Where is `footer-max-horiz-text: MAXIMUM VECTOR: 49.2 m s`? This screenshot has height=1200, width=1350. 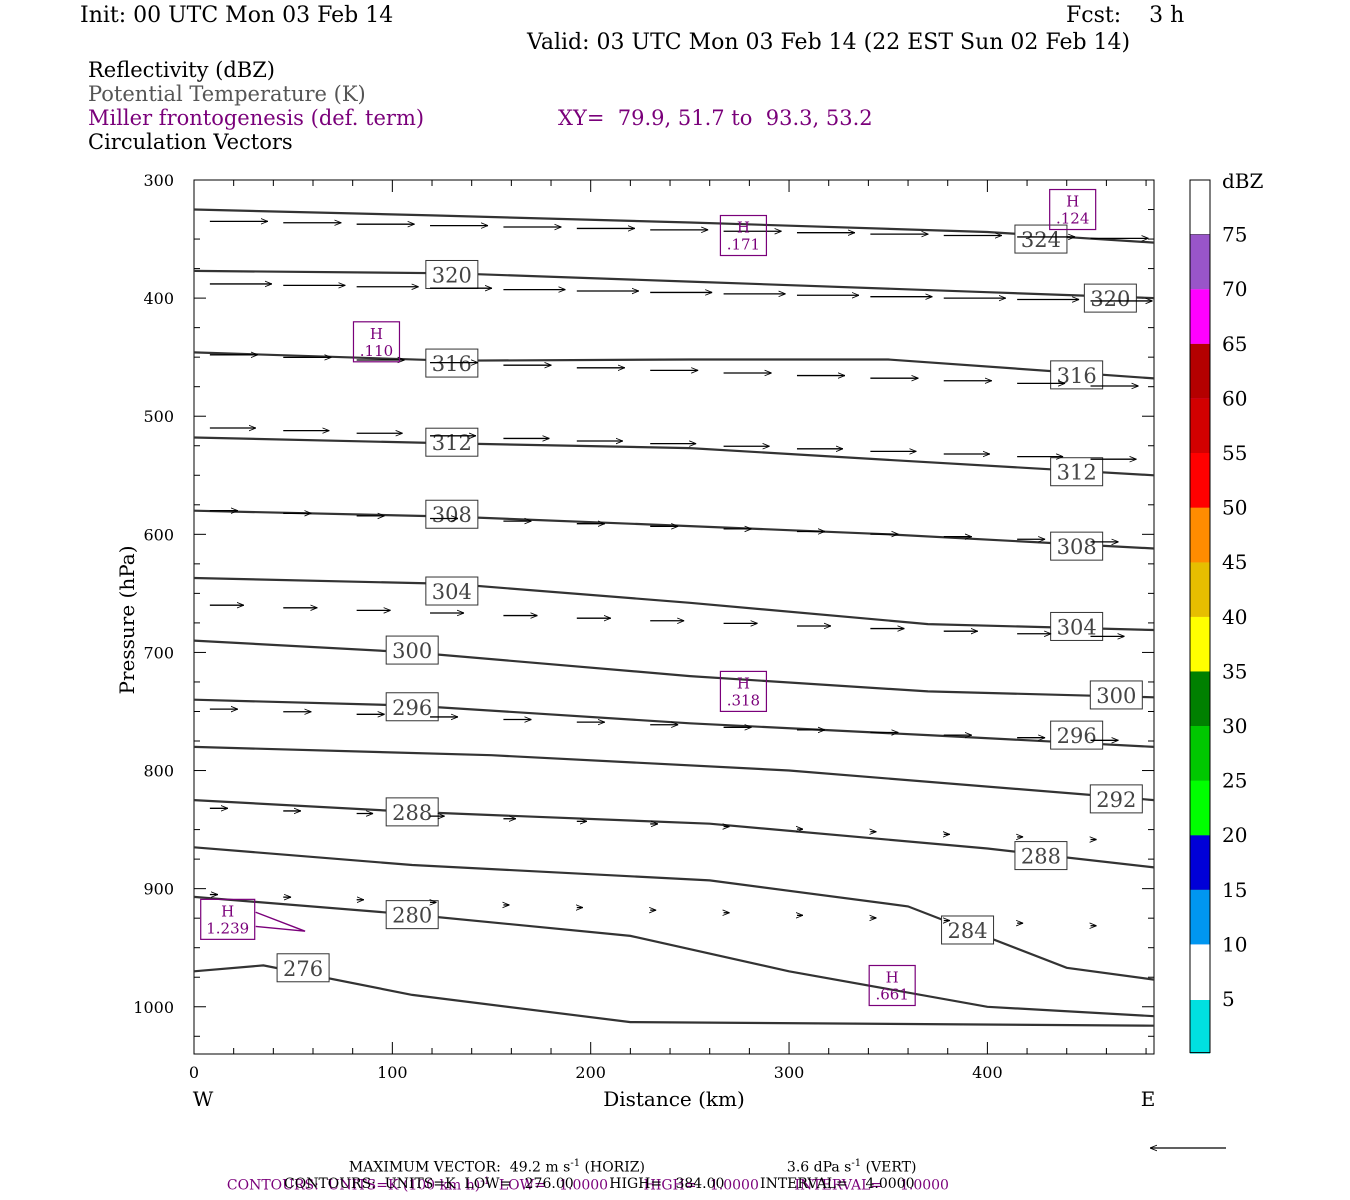 footer-max-horiz-text: MAXIMUM VECTOR: 49.2 m s is located at coordinates (459, 1167).